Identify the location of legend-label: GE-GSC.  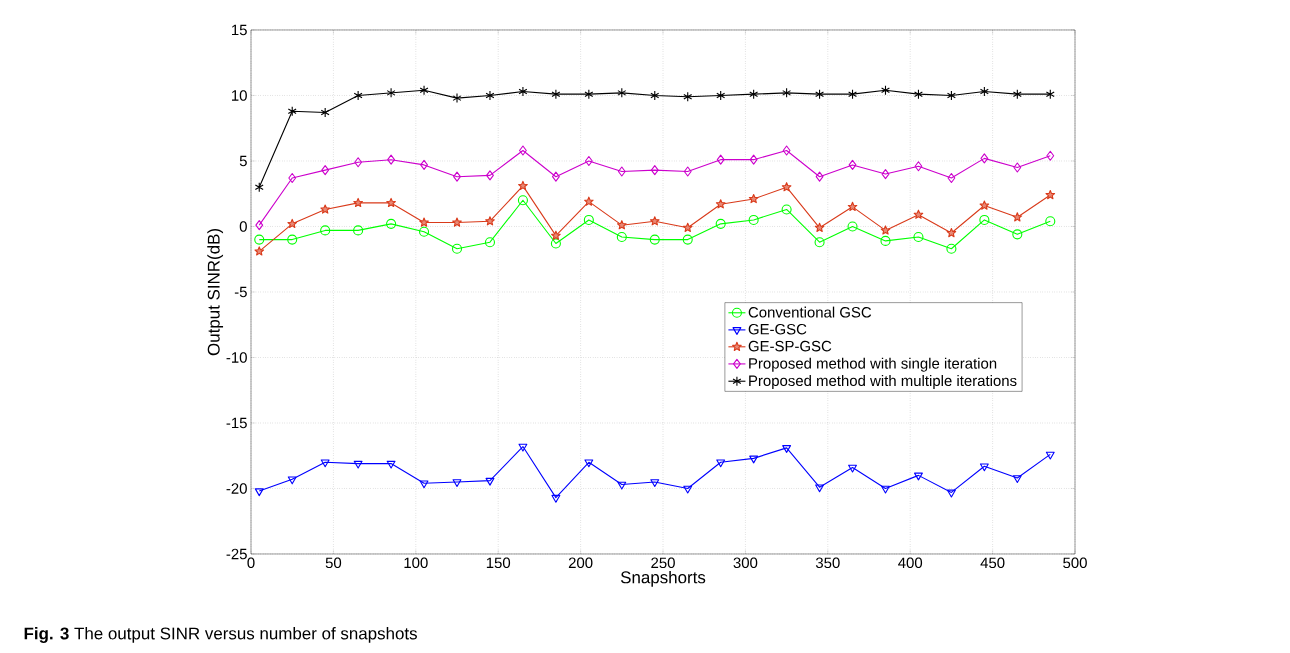
(777, 329).